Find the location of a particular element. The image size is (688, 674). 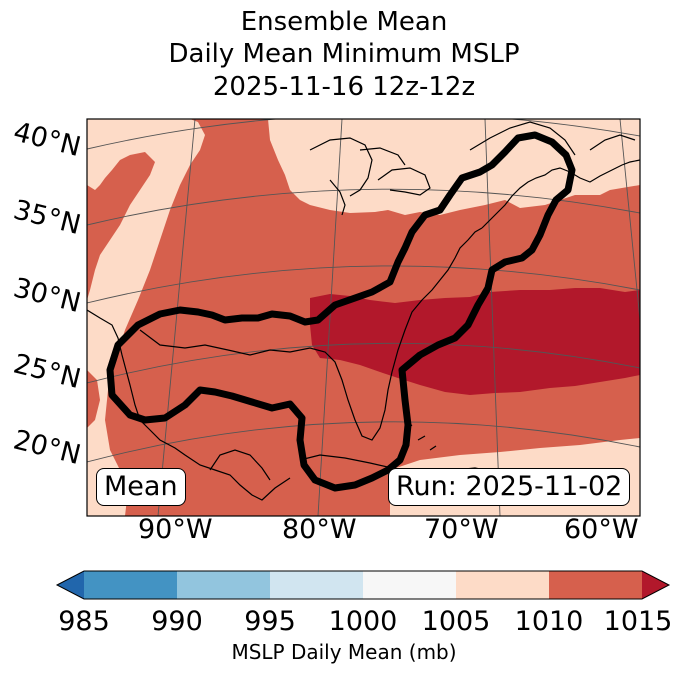

colorbar-label: MSLP Daily Mean (mb) is located at coordinates (344, 652).